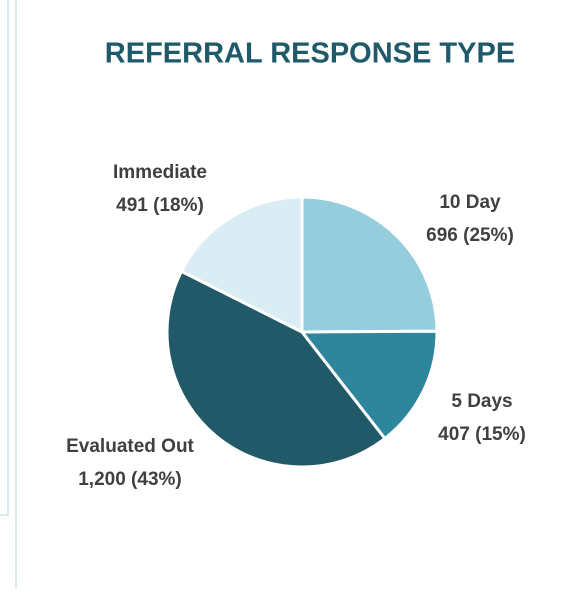 The height and width of the screenshot is (593, 587). Describe the element at coordinates (4, 258) in the screenshot. I see `side-panel` at that location.